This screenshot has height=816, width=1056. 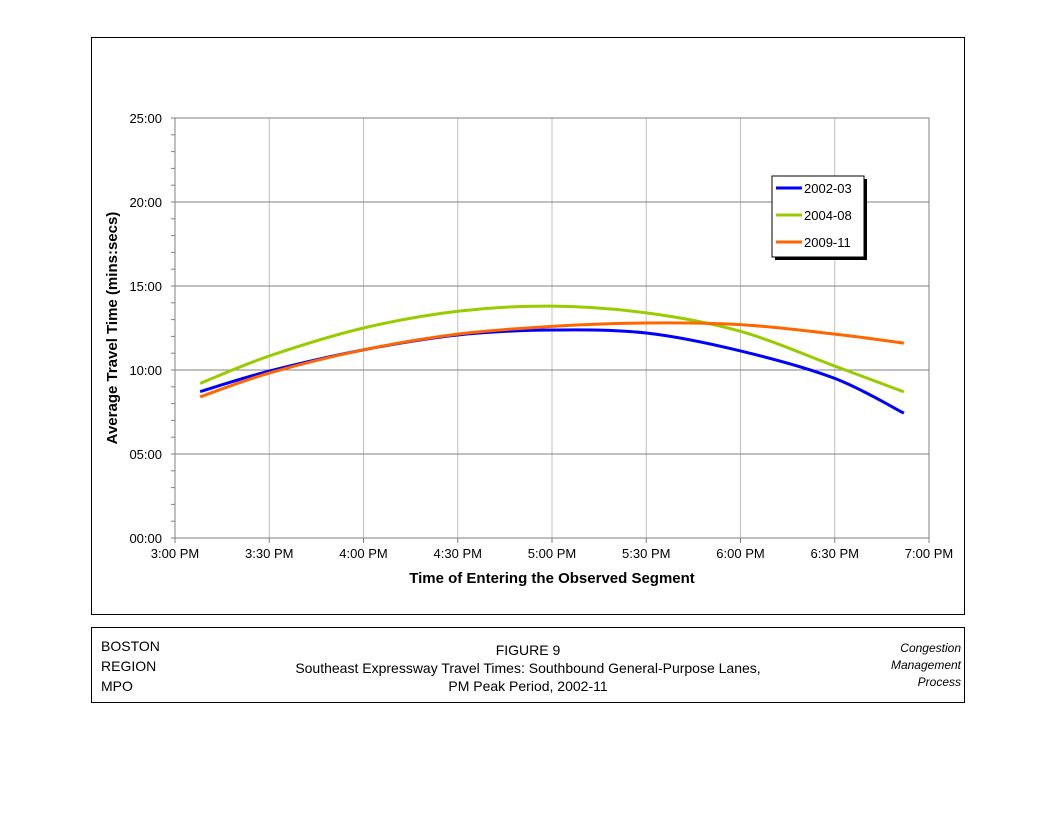 I want to click on x-tick-label: 3:00 PM, so click(x=175, y=553).